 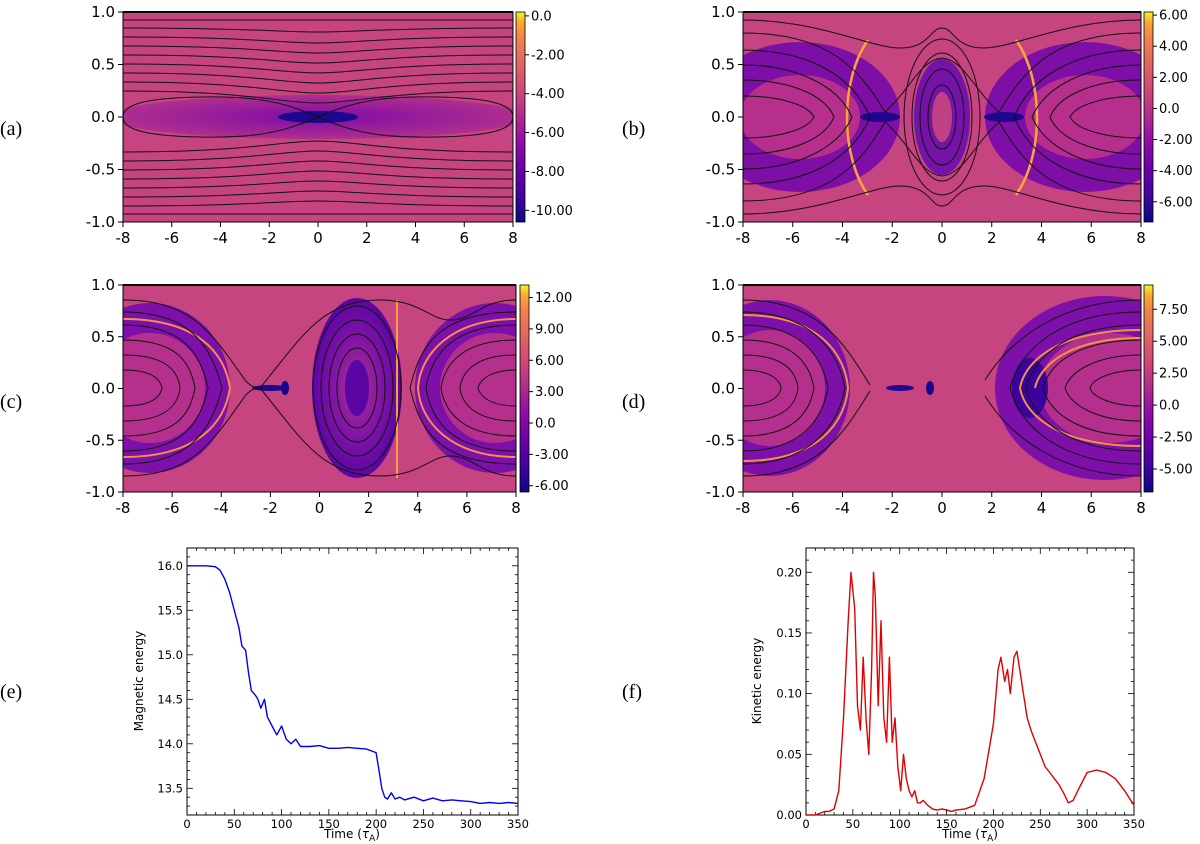 I want to click on xtick-label: 150, so click(x=329, y=824).